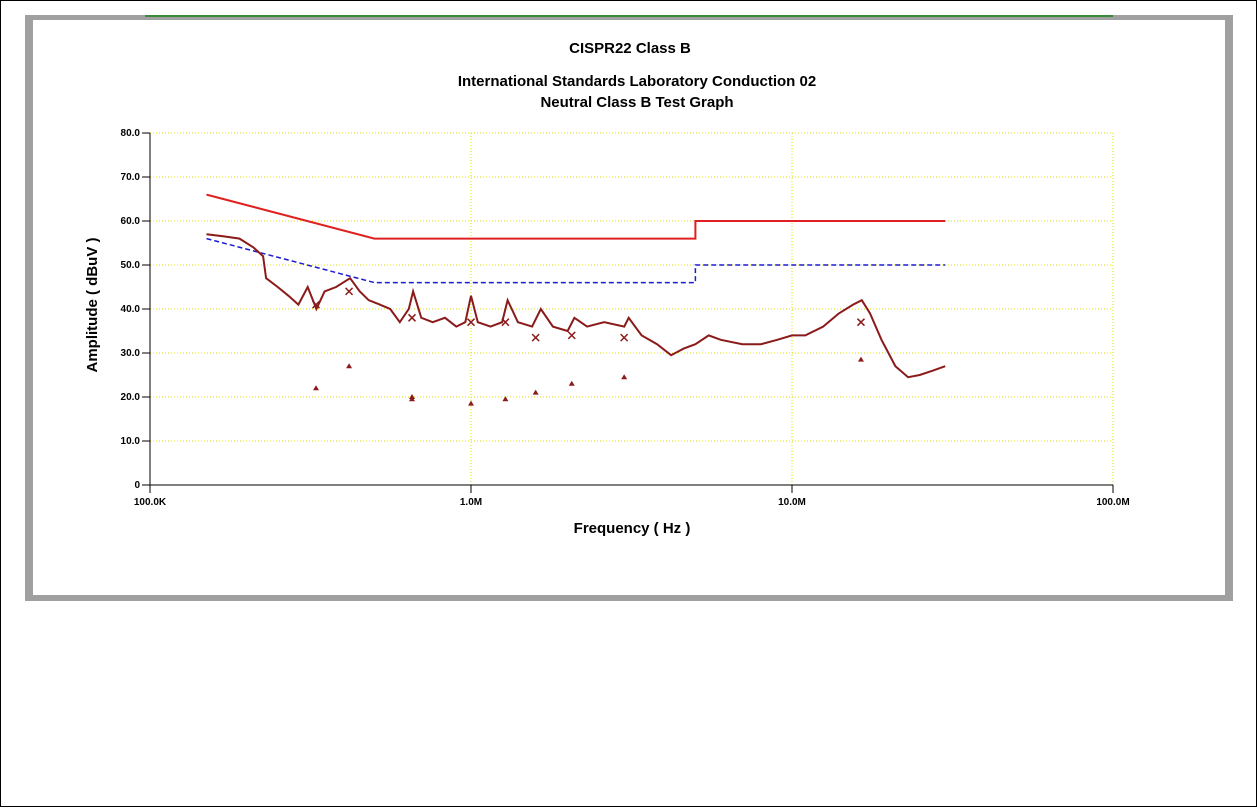 The width and height of the screenshot is (1257, 812). What do you see at coordinates (131, 133) in the screenshot?
I see `y-tick-label: 80.0` at bounding box center [131, 133].